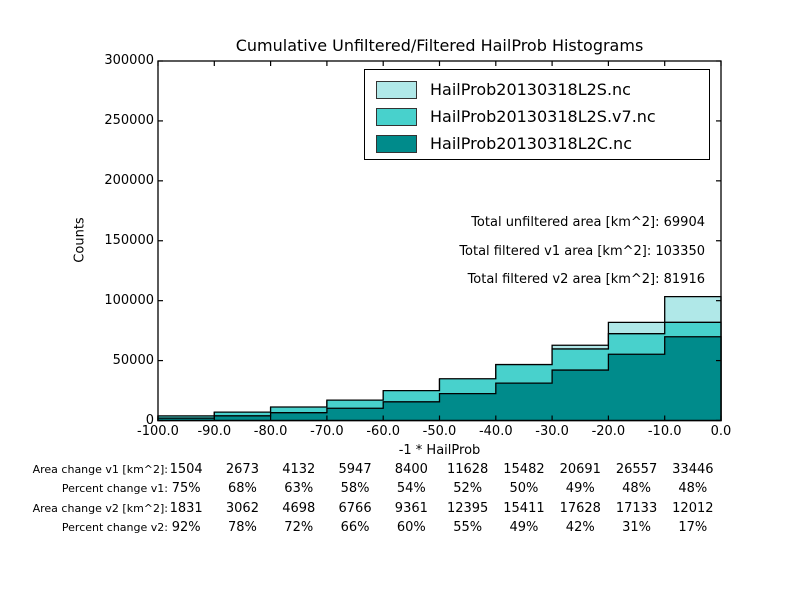  What do you see at coordinates (586, 279) in the screenshot?
I see `annotation-total-filtered-v2: Total filtered v2 area [km^2]: 81916` at bounding box center [586, 279].